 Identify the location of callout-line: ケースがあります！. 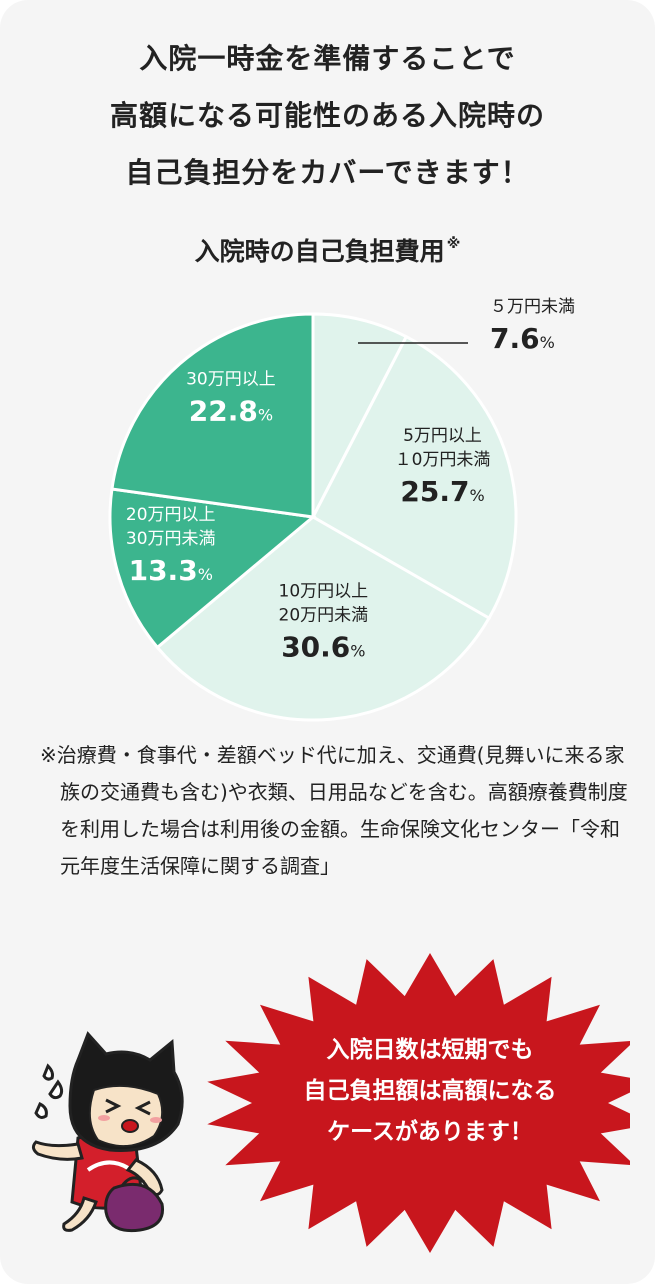
(430, 1132).